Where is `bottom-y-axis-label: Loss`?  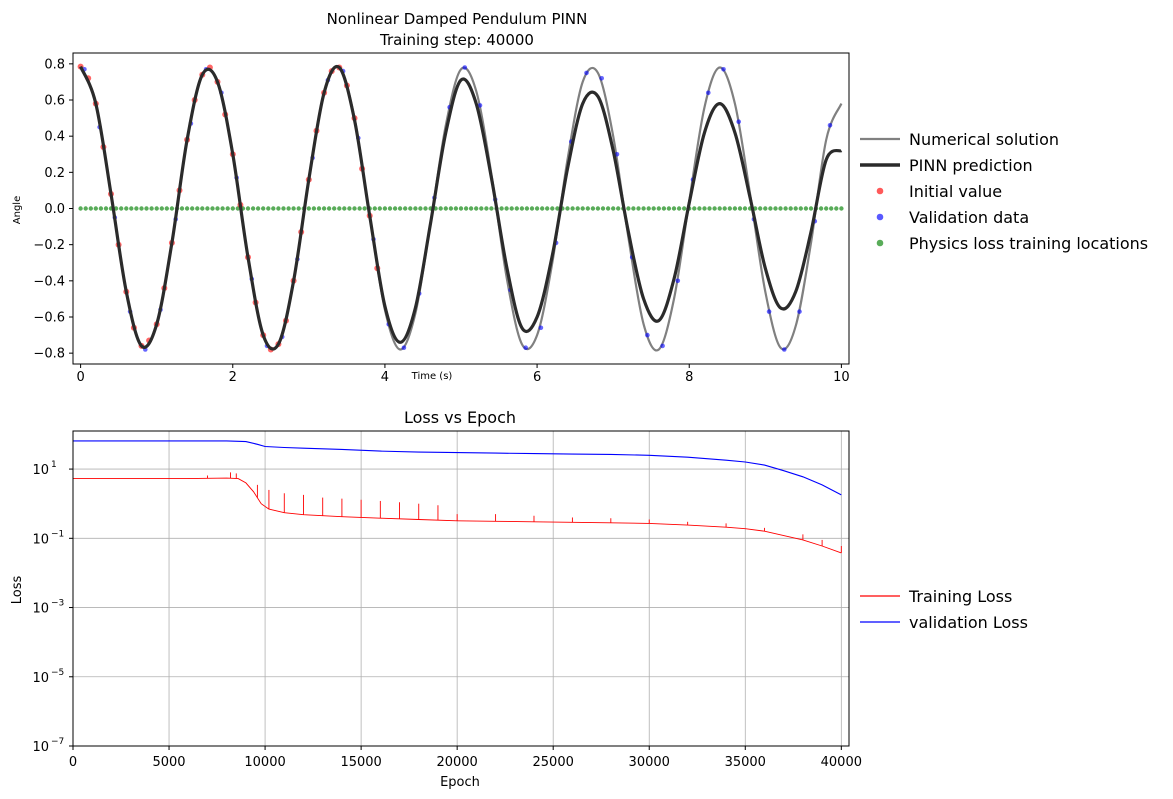
bottom-y-axis-label: Loss is located at coordinates (17, 590).